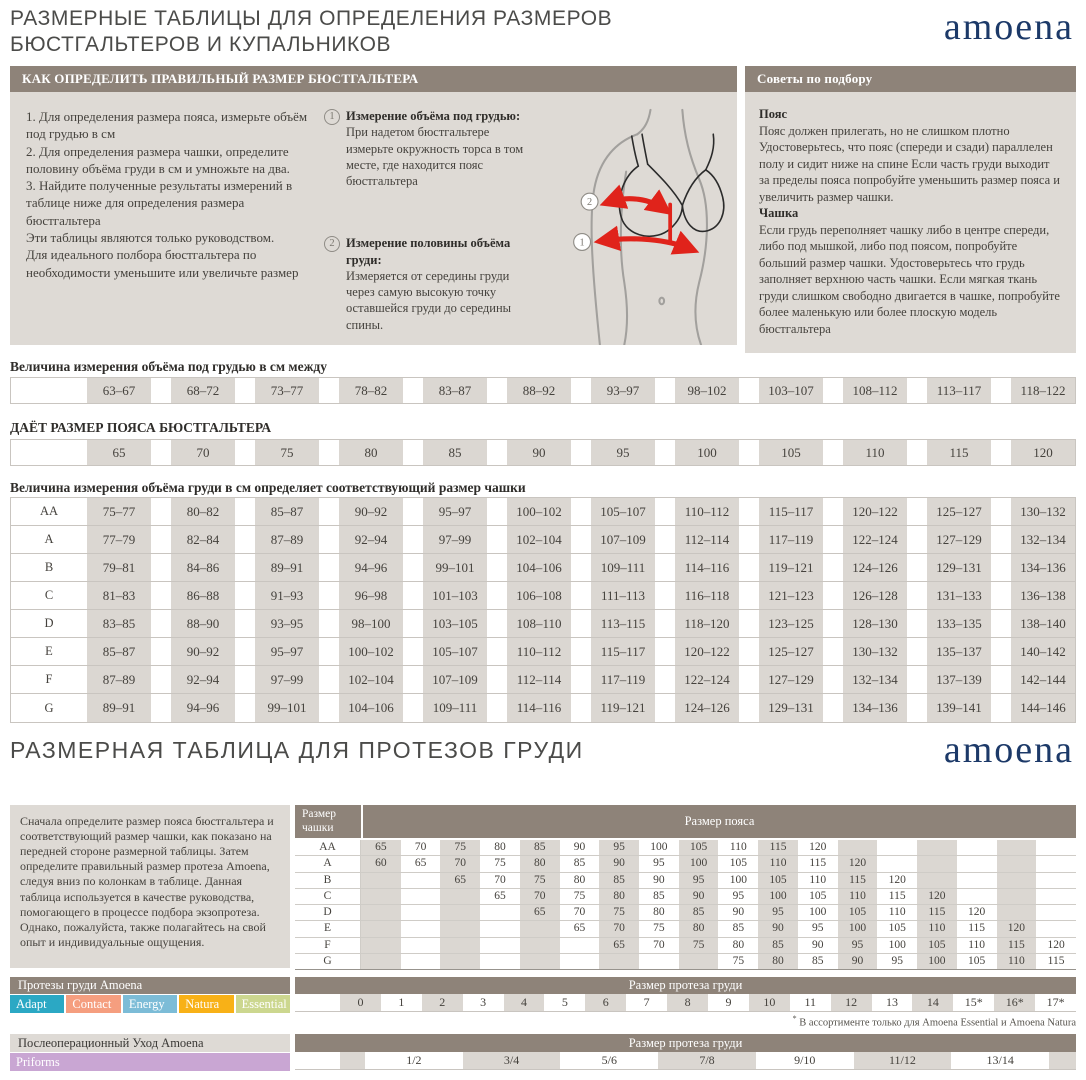 The width and height of the screenshot is (1086, 1080). What do you see at coordinates (360, 1002) in the screenshot?
I see `prosthesis-size-cell: 0` at bounding box center [360, 1002].